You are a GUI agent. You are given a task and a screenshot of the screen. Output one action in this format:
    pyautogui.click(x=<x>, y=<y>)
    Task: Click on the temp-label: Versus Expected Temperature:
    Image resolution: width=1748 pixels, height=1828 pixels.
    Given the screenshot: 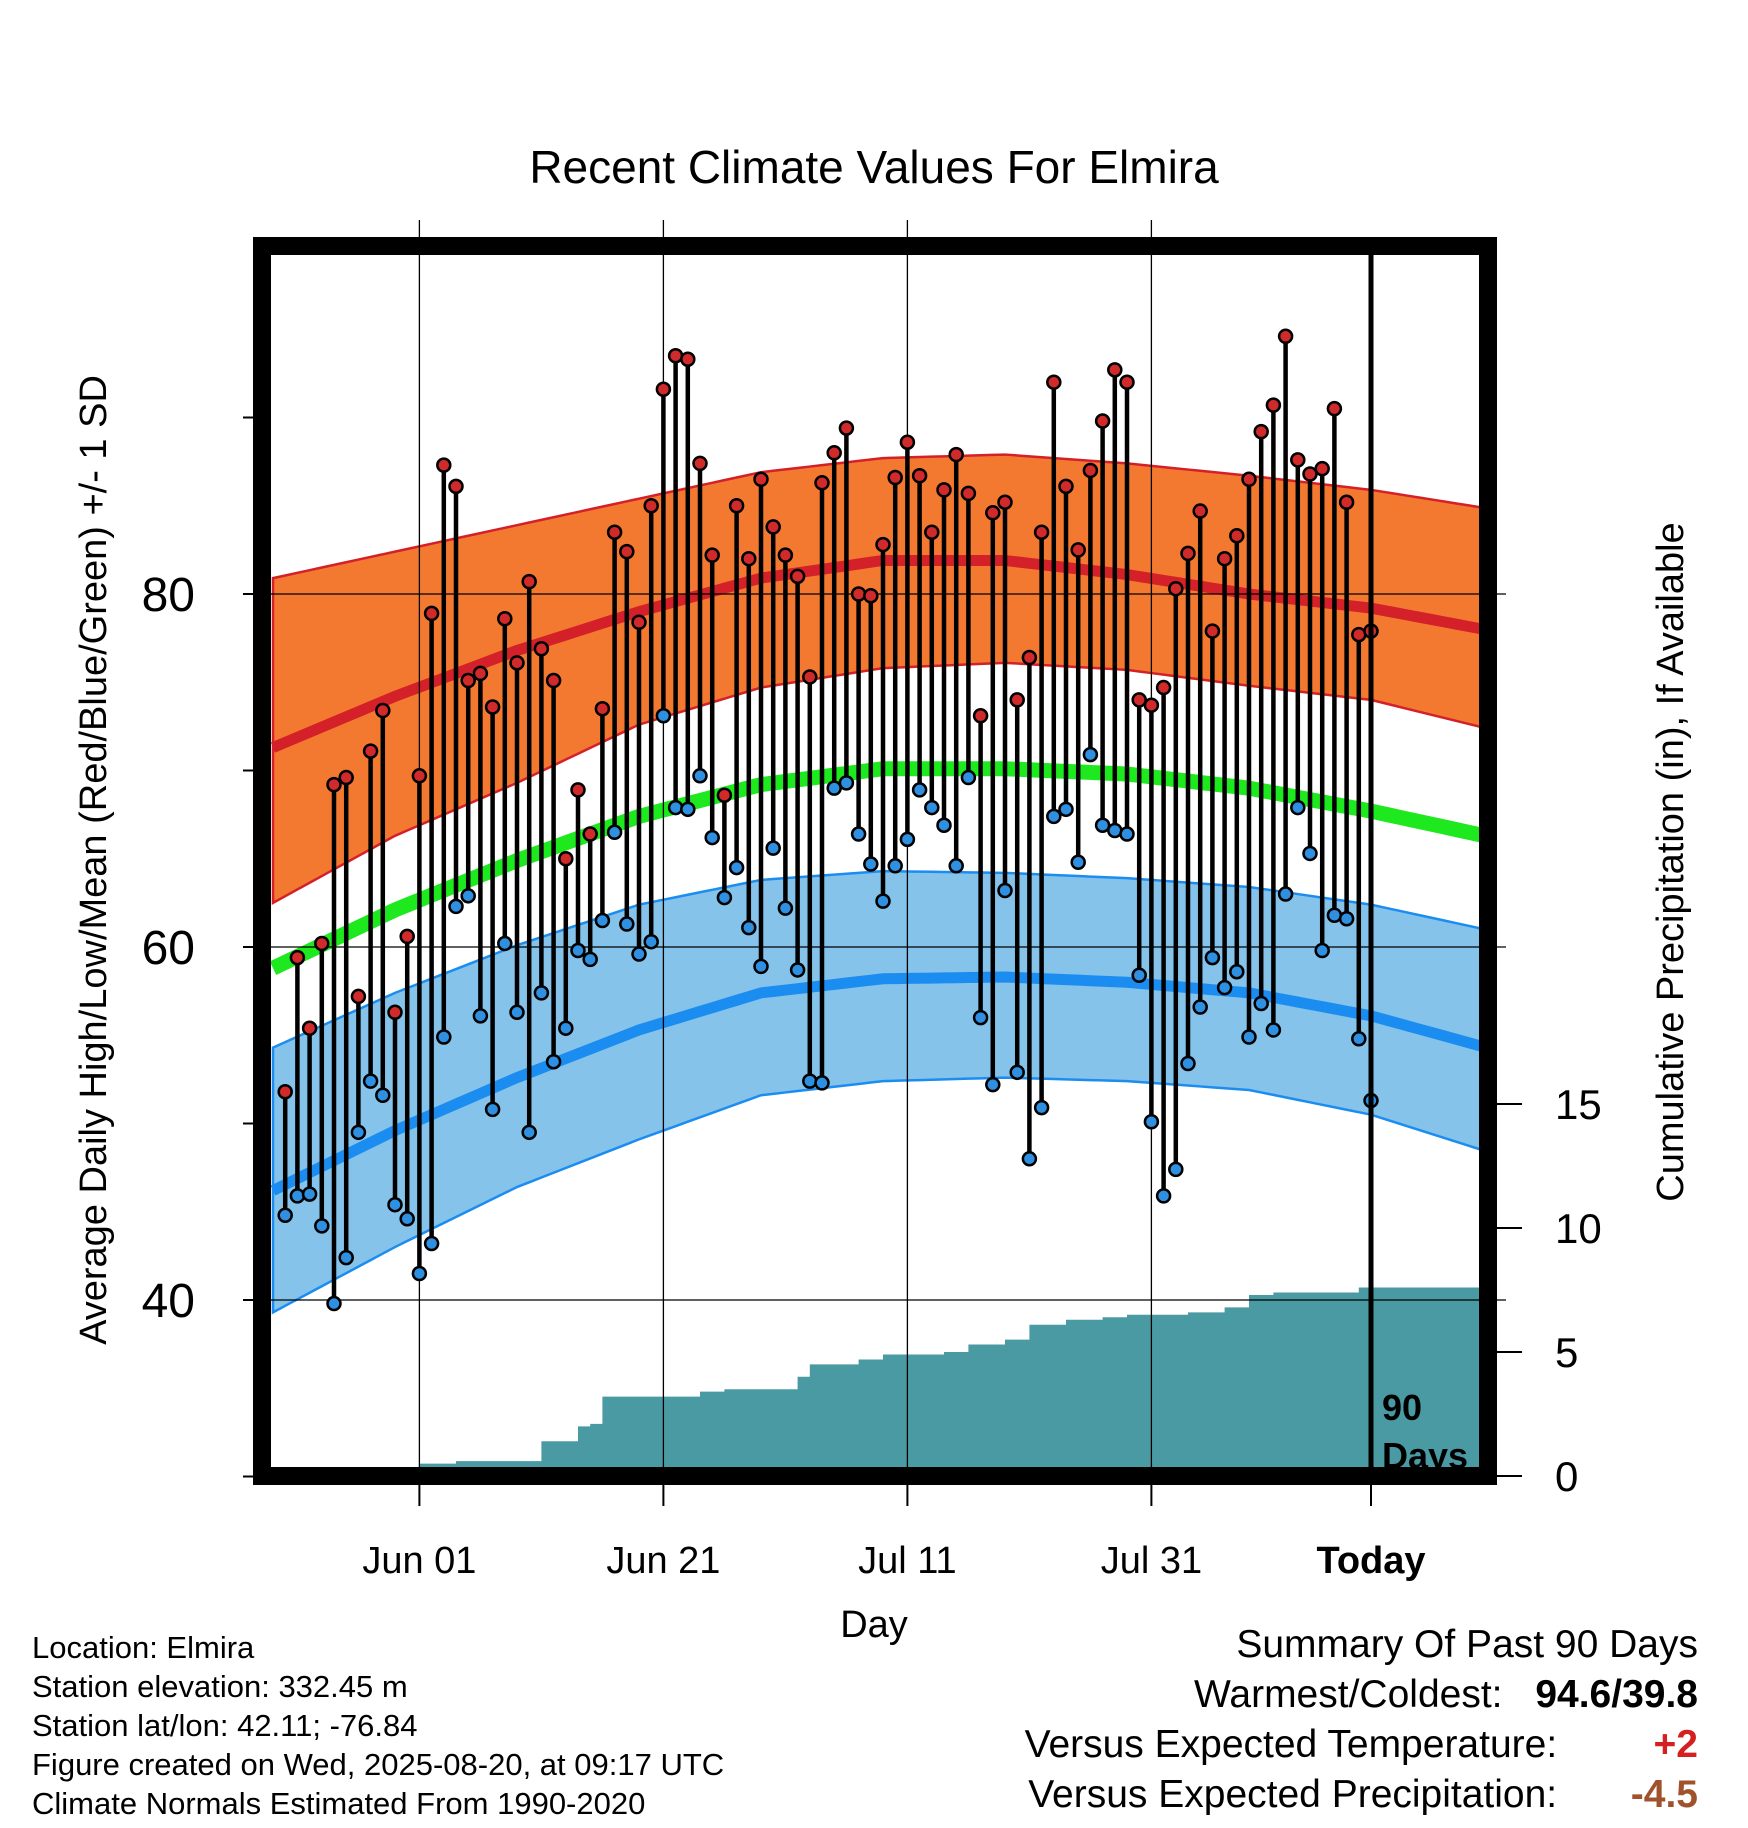 What is the action you would take?
    pyautogui.click(x=1291, y=1744)
    